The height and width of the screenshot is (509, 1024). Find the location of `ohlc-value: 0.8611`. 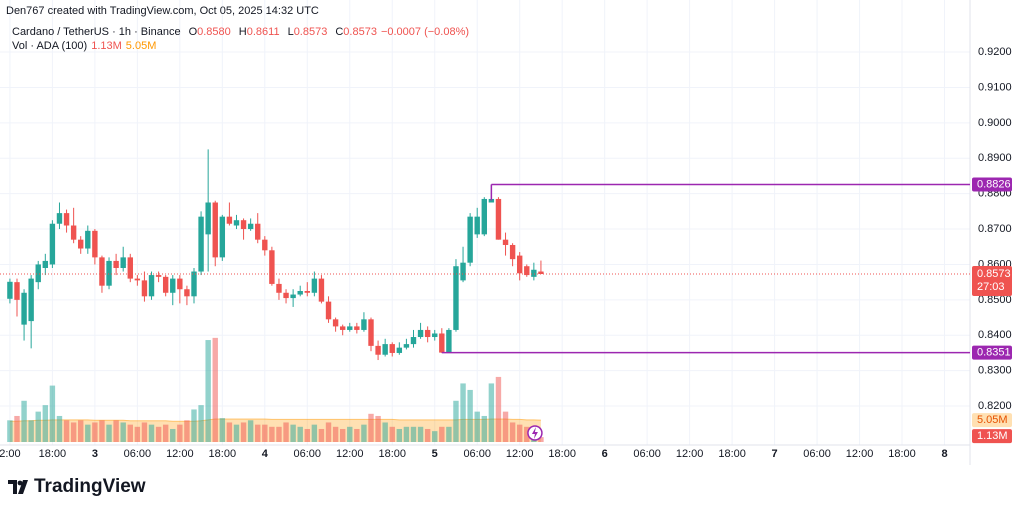

ohlc-value: 0.8611 is located at coordinates (263, 32).